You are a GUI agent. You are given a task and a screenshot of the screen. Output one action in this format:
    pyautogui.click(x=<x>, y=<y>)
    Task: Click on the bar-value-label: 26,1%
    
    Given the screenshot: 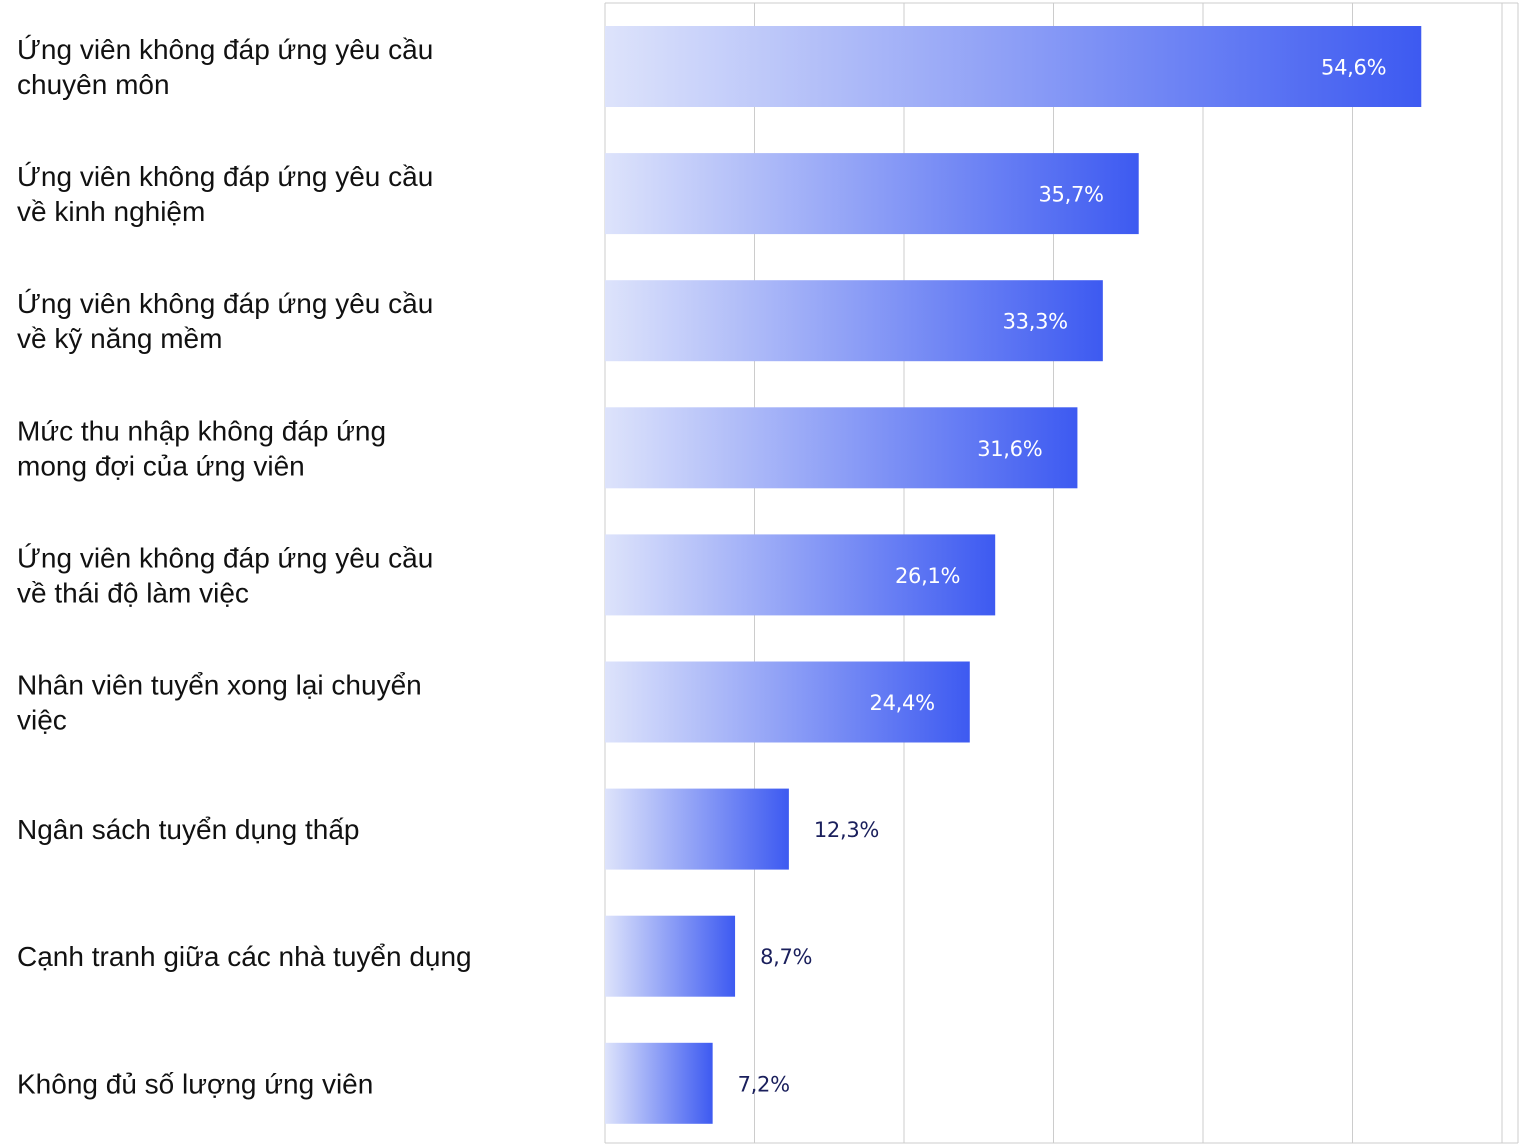 What is the action you would take?
    pyautogui.click(x=927, y=576)
    